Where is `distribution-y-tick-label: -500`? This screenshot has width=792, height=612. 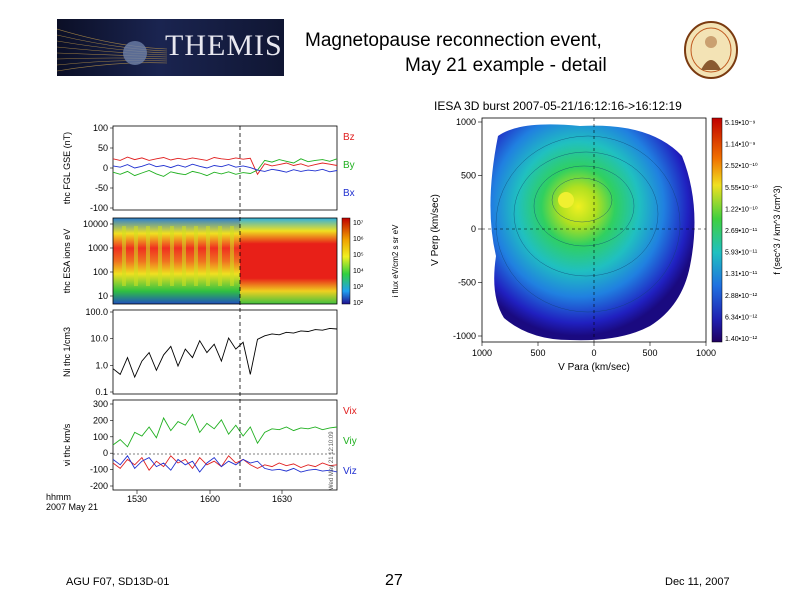
distribution-y-tick-label: -500 is located at coordinates (467, 283).